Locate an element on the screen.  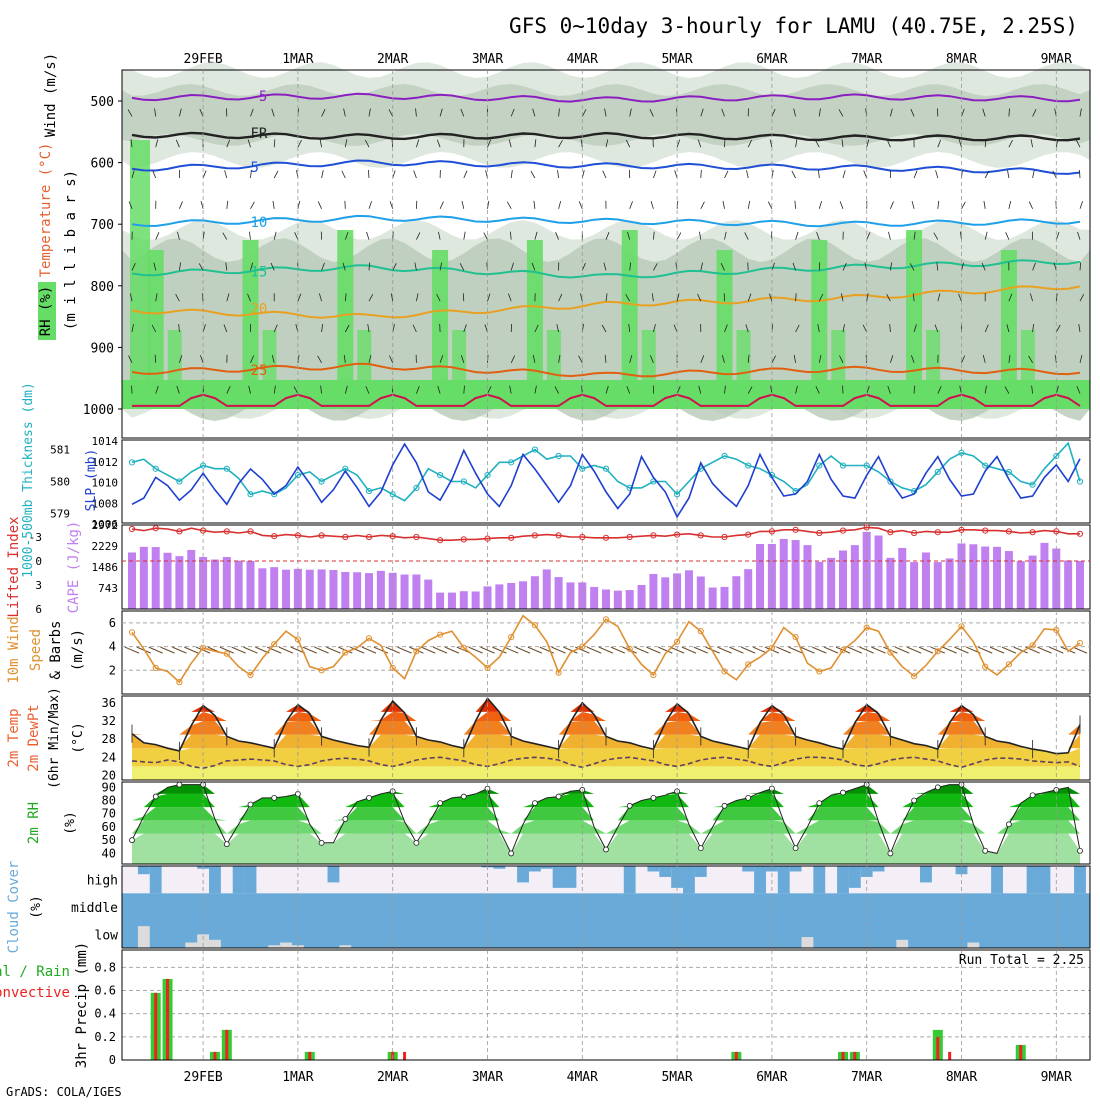
ylabel-rh-unit: (%) is located at coordinates (70, 822).